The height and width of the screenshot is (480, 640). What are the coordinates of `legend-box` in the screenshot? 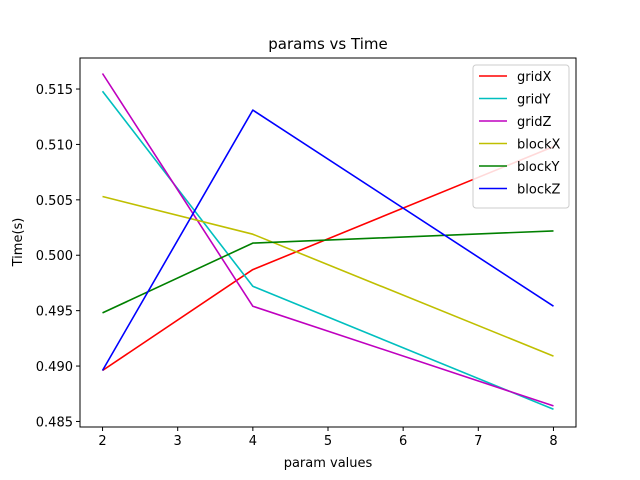 It's located at (521, 136).